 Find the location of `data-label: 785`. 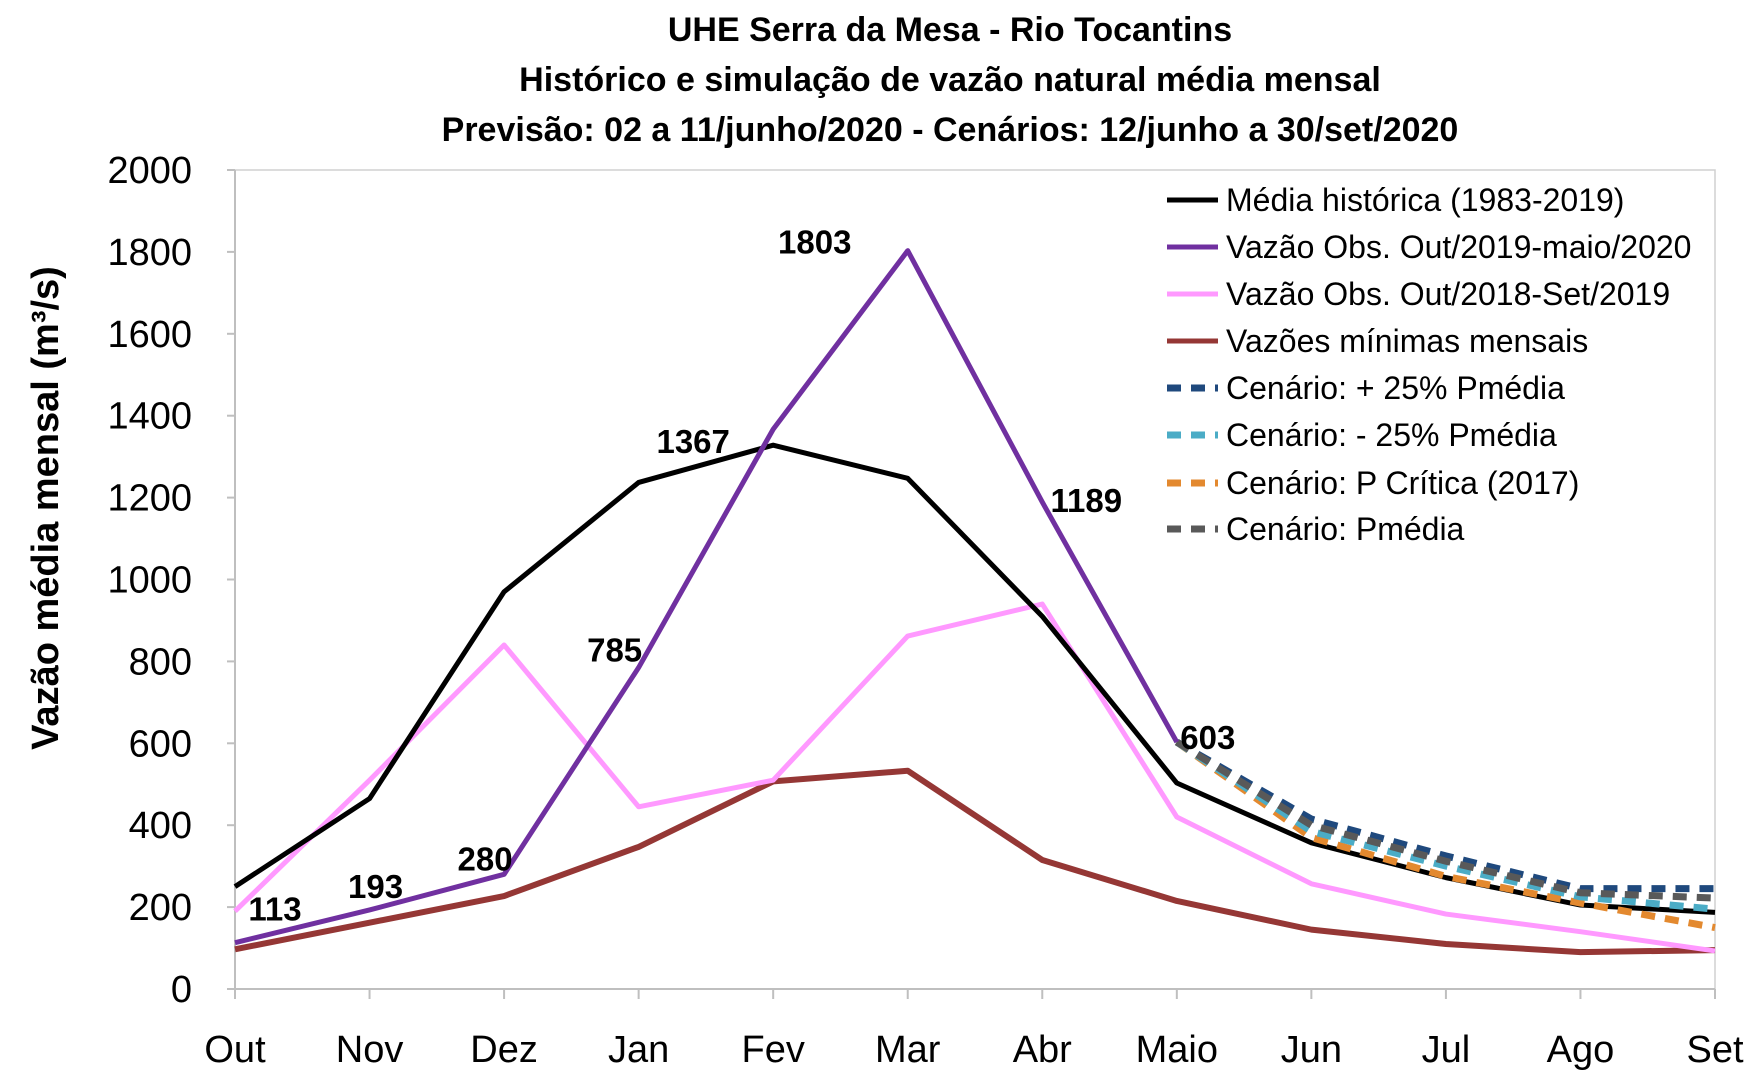

data-label: 785 is located at coordinates (614, 650).